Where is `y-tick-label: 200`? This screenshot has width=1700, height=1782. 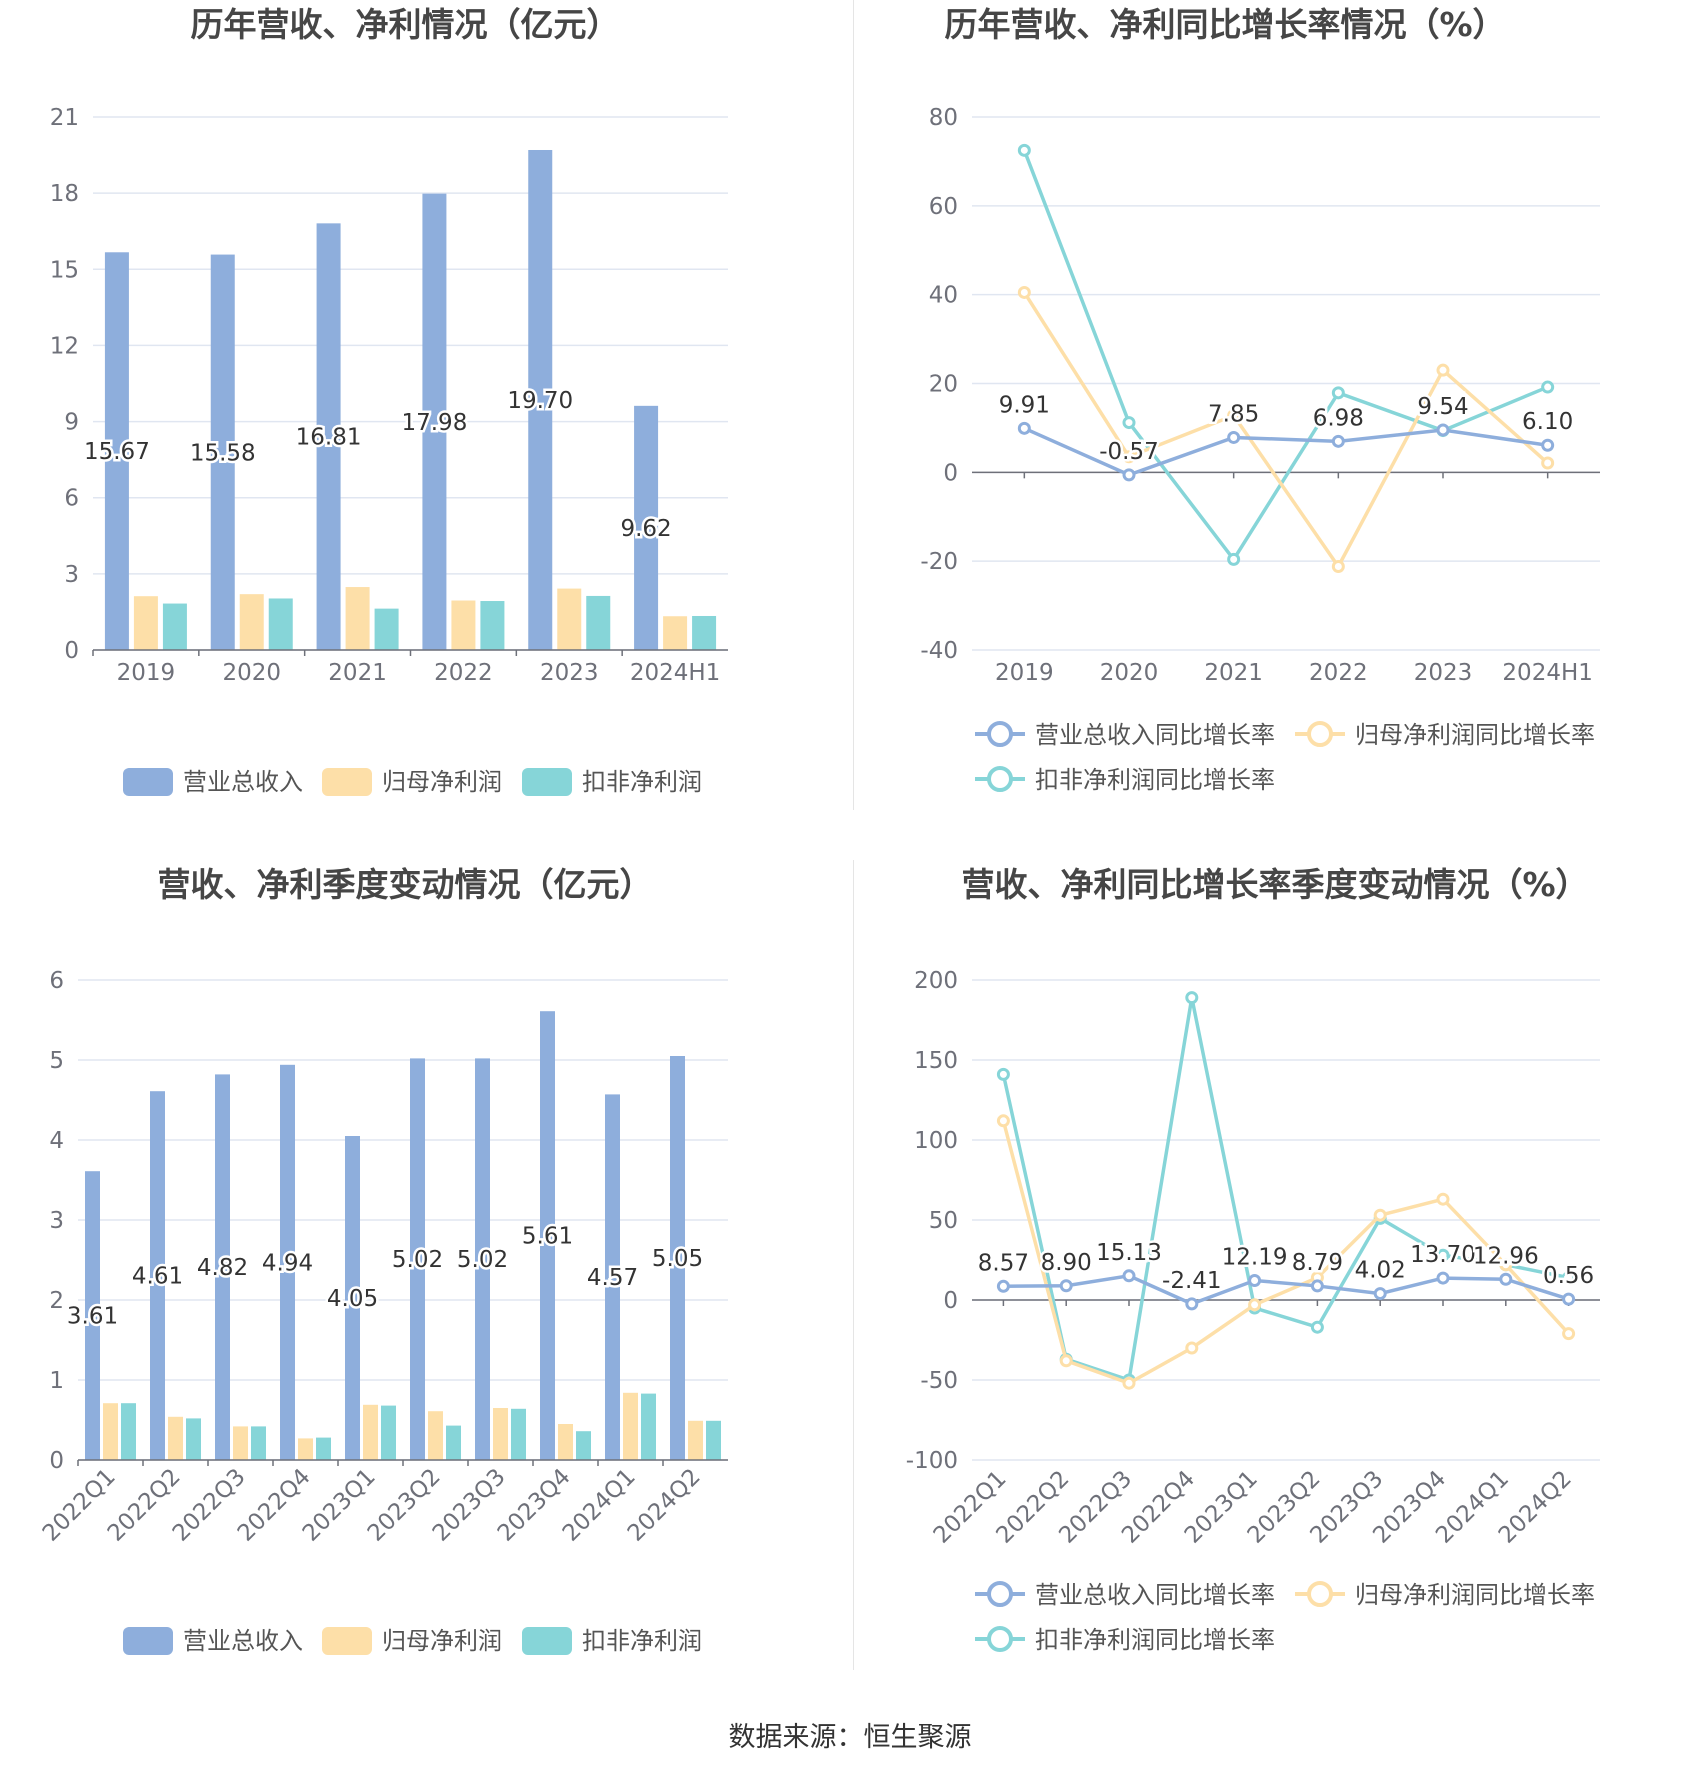
y-tick-label: 200 is located at coordinates (936, 981).